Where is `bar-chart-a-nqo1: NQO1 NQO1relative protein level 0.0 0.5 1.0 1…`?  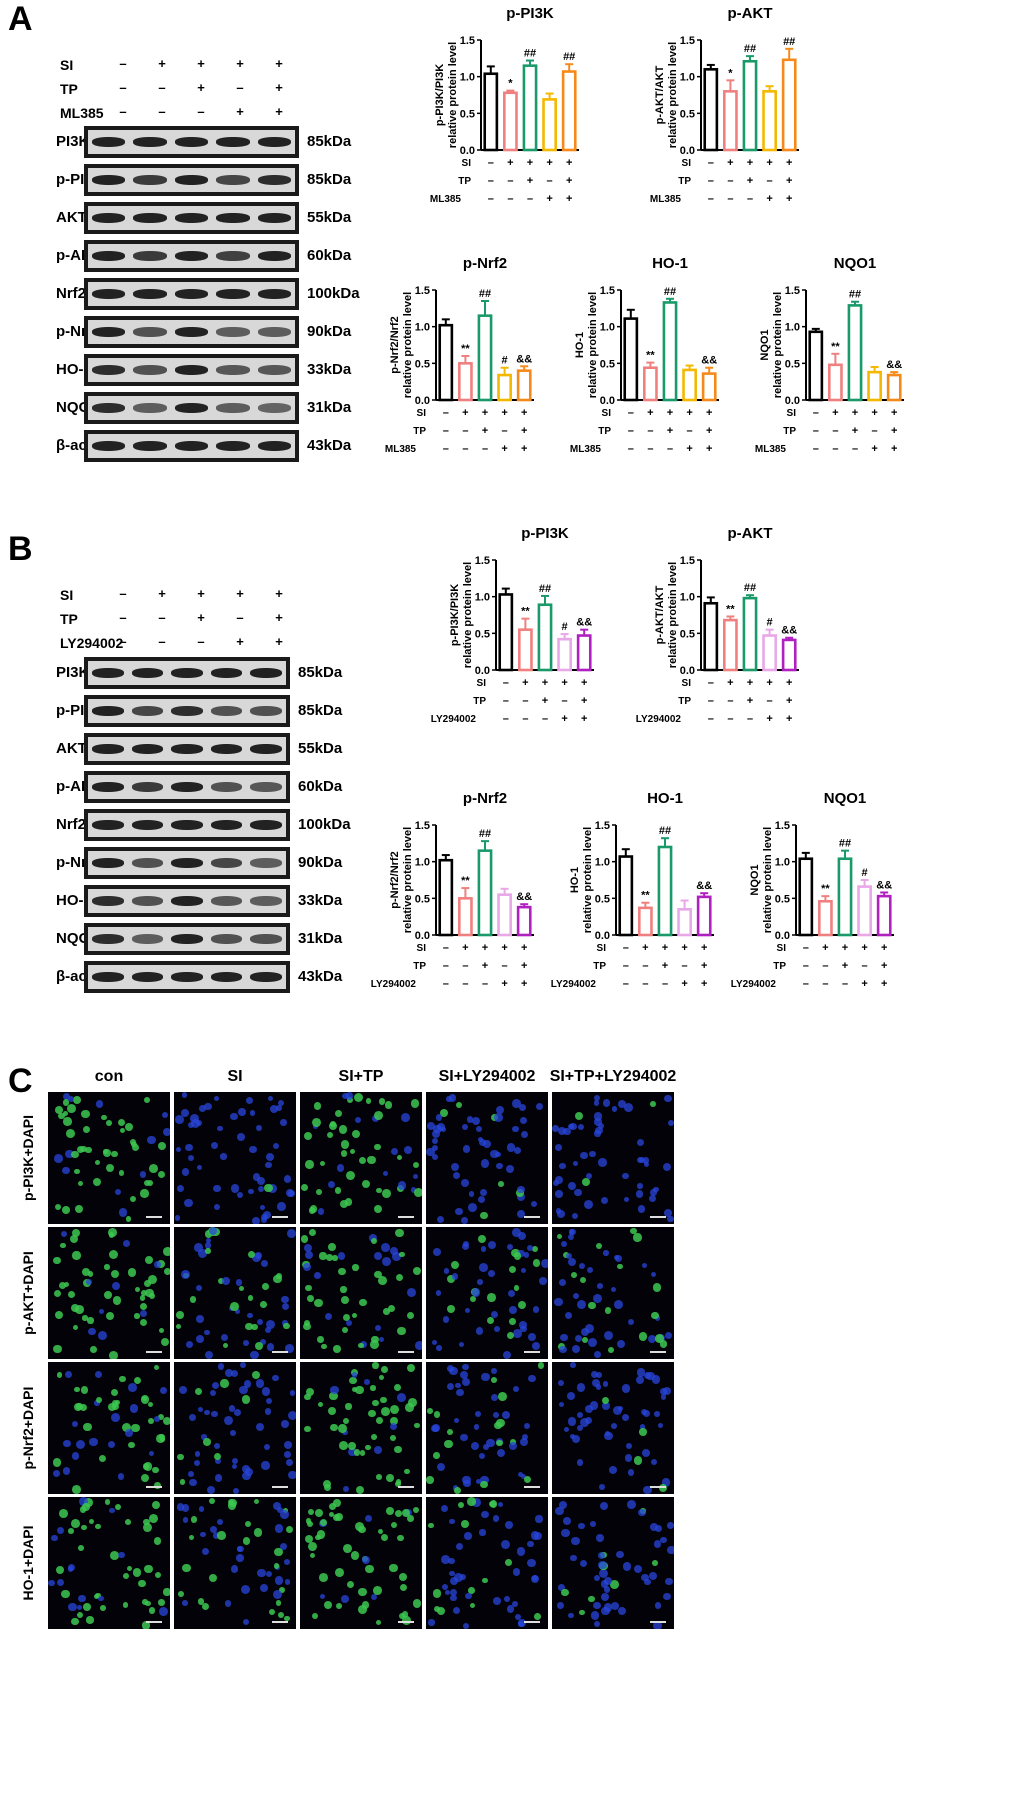
bar-chart-a-nqo1: NQO1 NQO1relative protein level 0.0 0.5 1.0 1… is located at coordinates (845, 377).